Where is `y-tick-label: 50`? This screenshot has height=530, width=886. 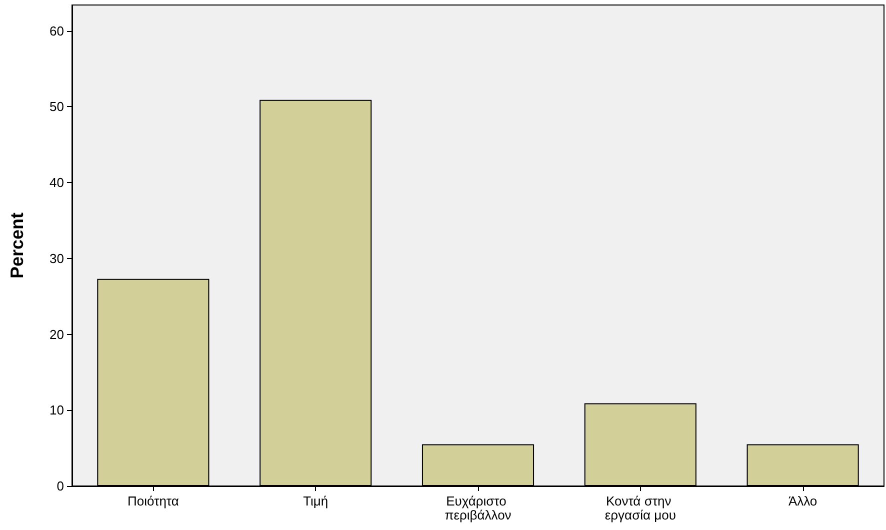 y-tick-label: 50 is located at coordinates (57, 106).